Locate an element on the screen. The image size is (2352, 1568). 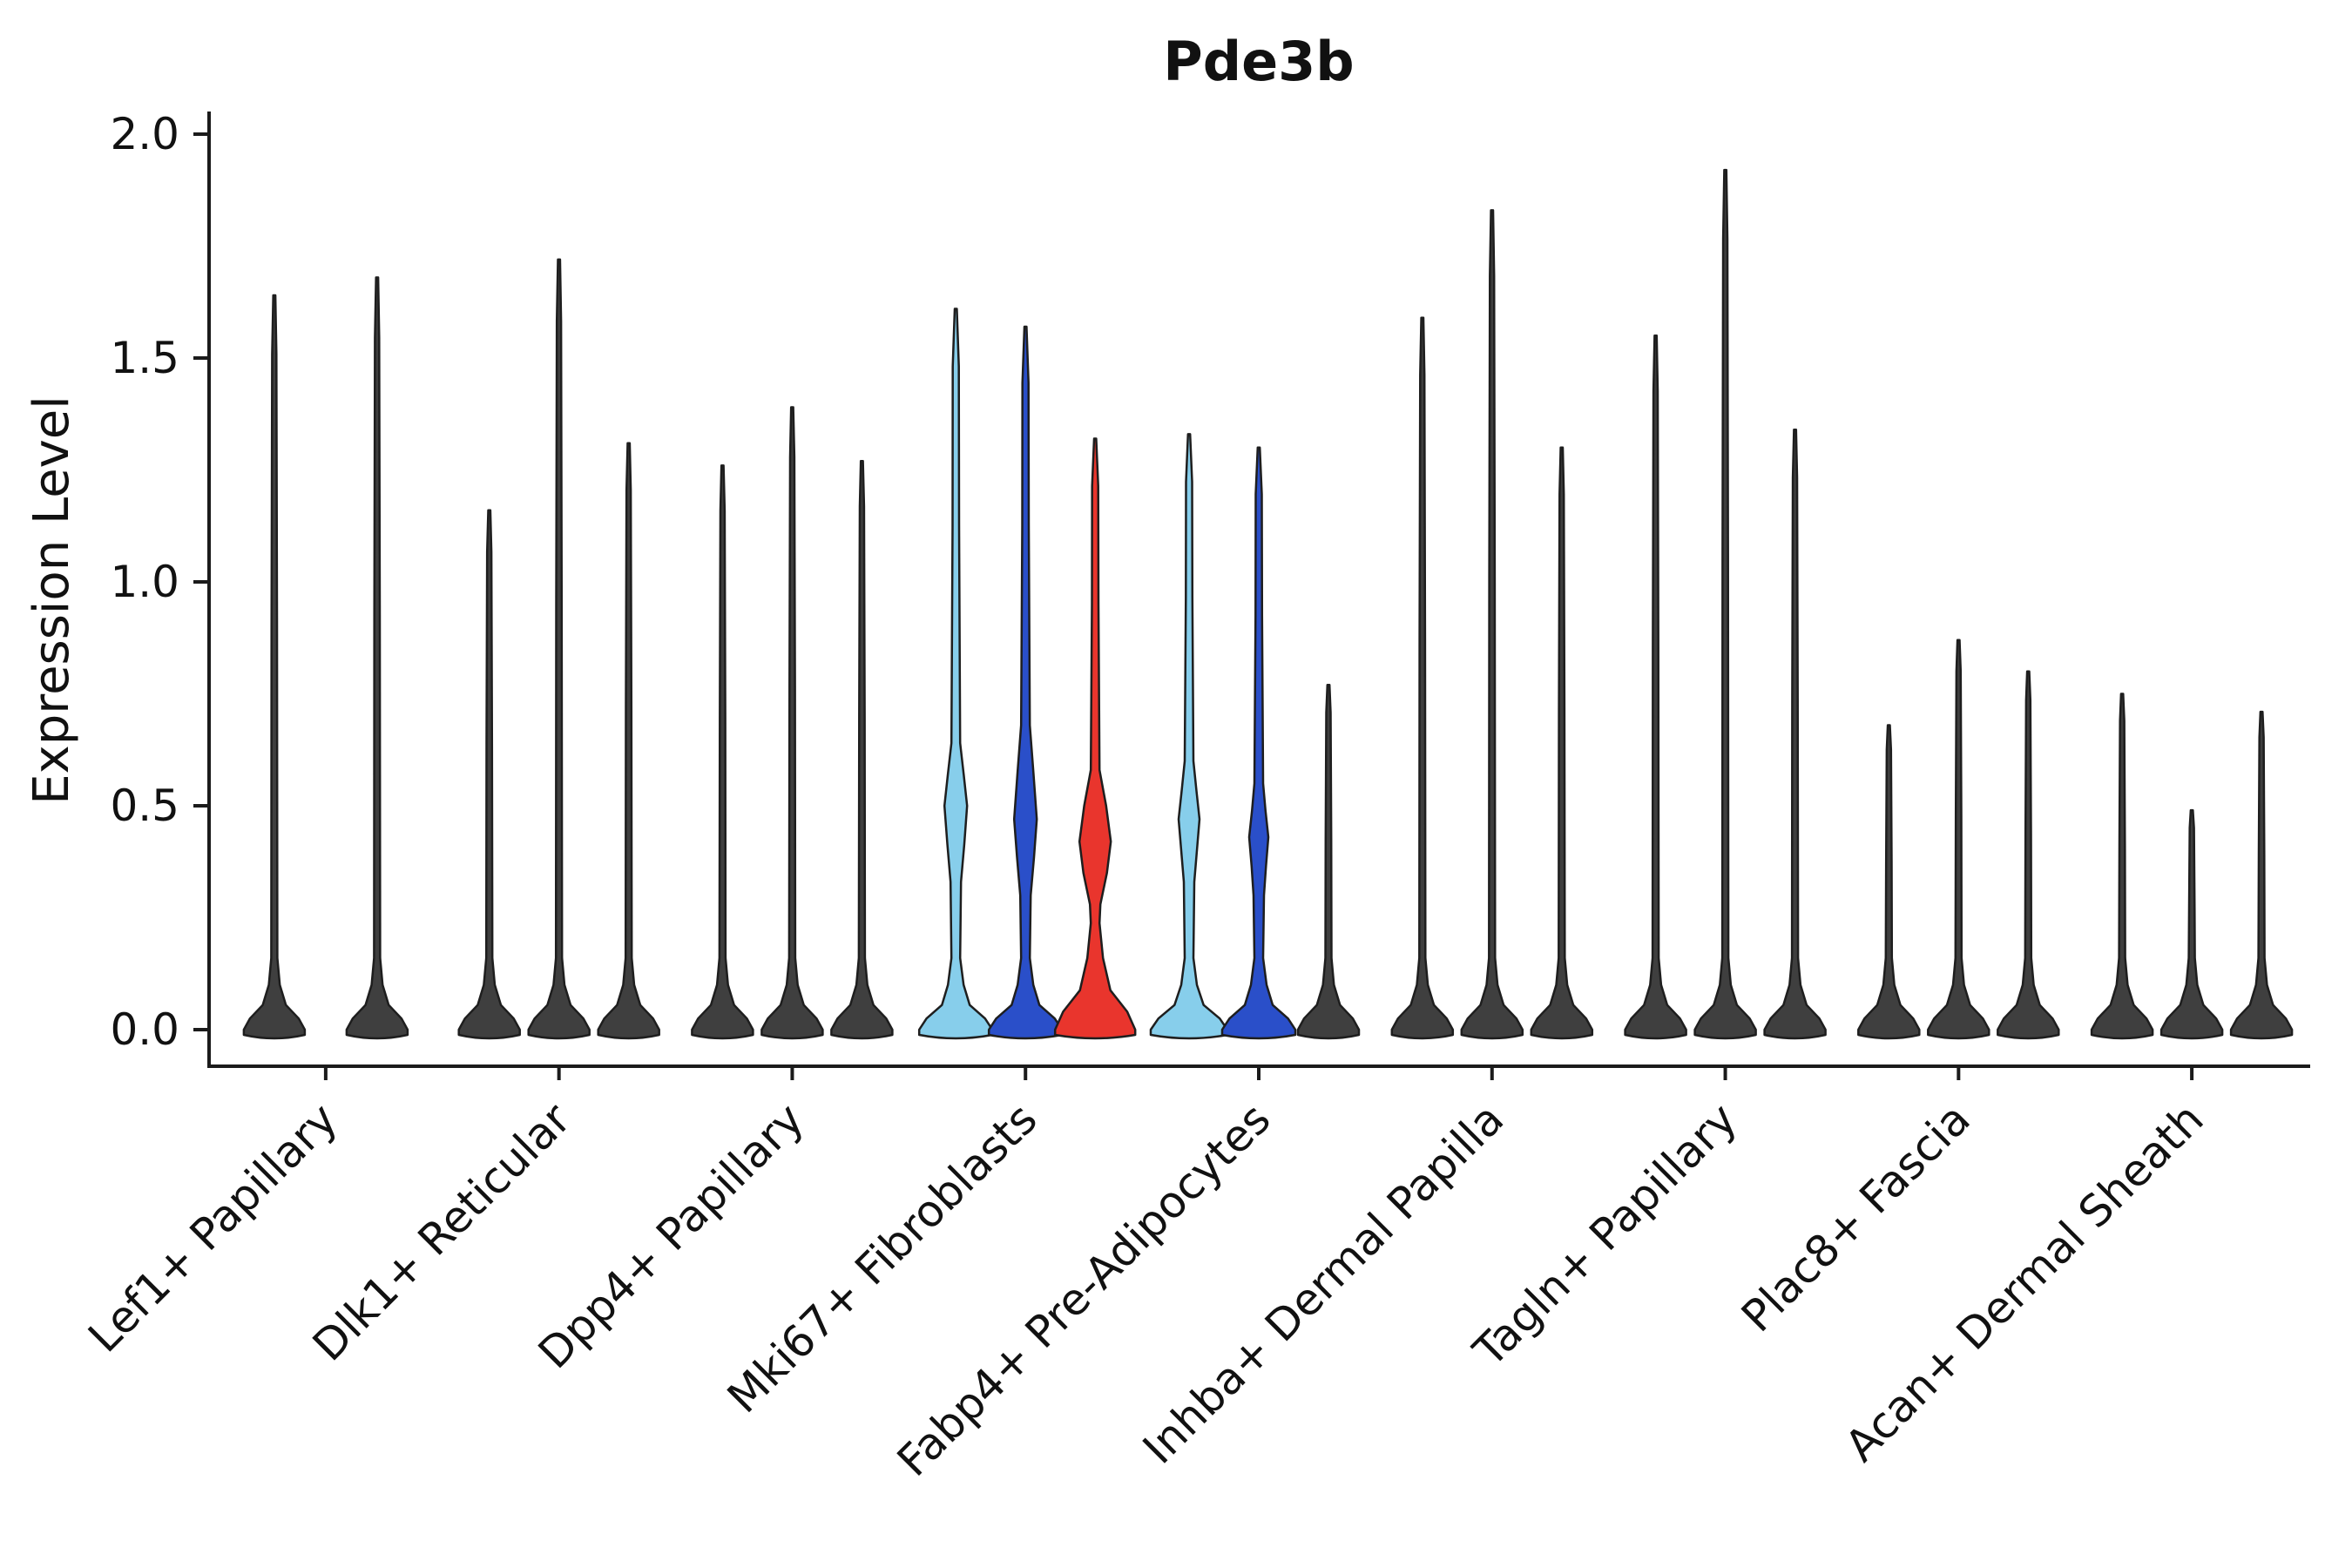
x-tick-label: Lef1+ Papillary is located at coordinates (212, 1227).